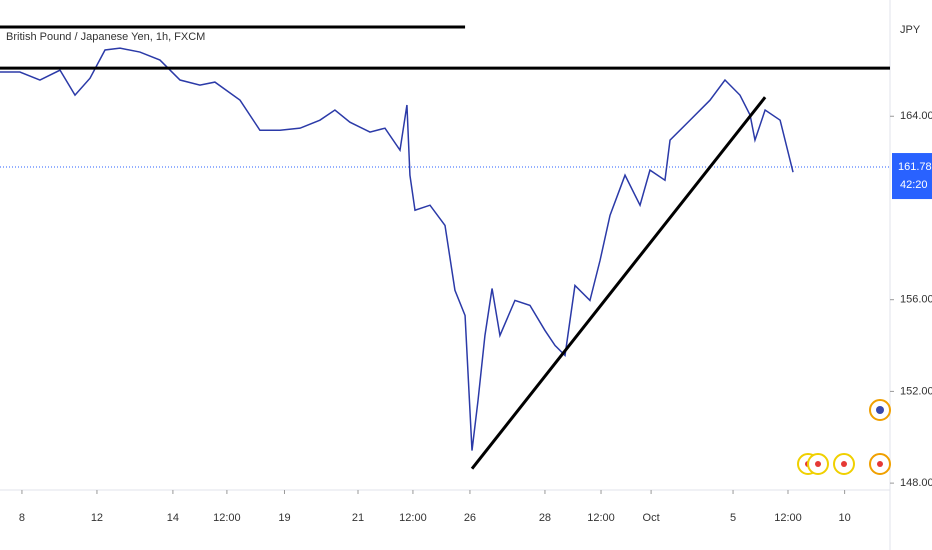 The height and width of the screenshot is (550, 932). Describe the element at coordinates (470, 518) in the screenshot. I see `x-tick-label: 26` at that location.